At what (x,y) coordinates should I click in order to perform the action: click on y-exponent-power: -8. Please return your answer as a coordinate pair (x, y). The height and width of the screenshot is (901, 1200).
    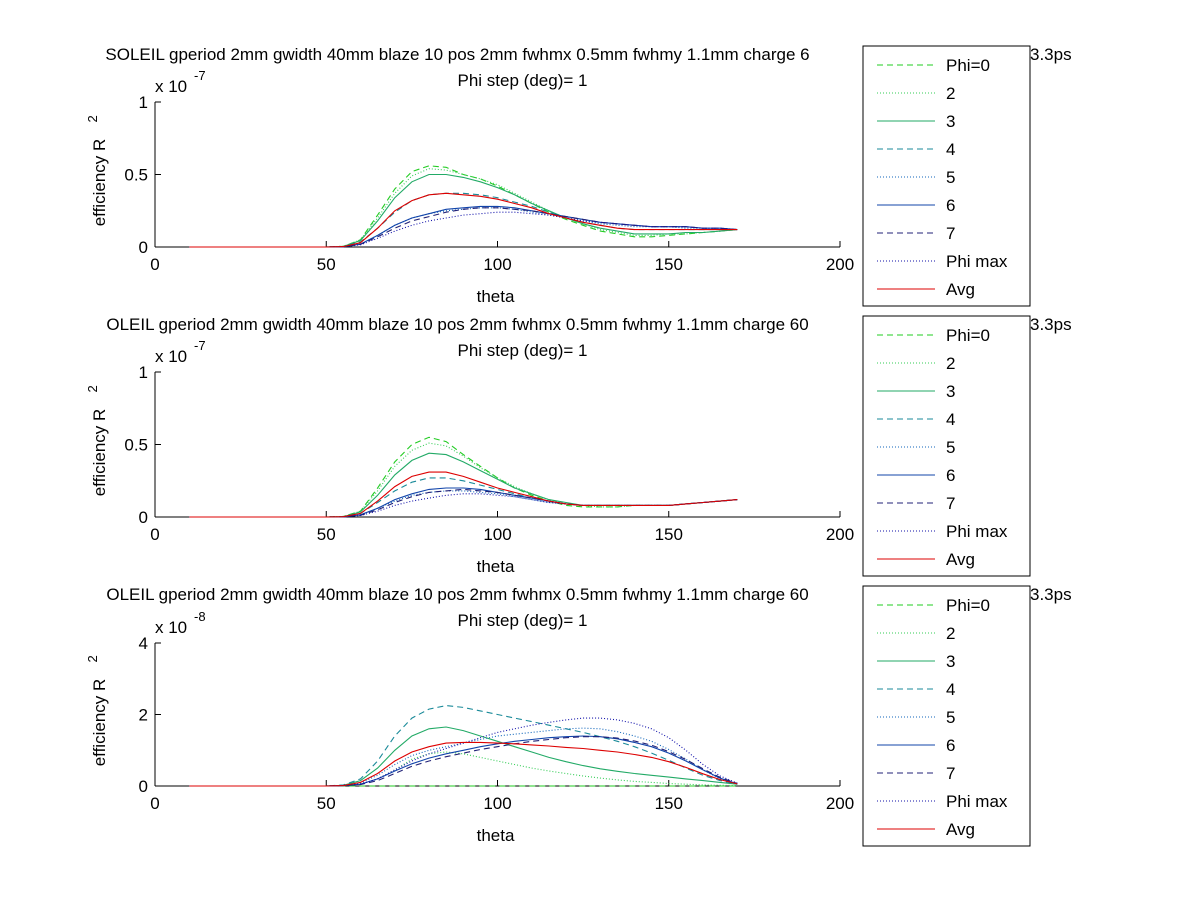
    Looking at the image, I should click on (200, 616).